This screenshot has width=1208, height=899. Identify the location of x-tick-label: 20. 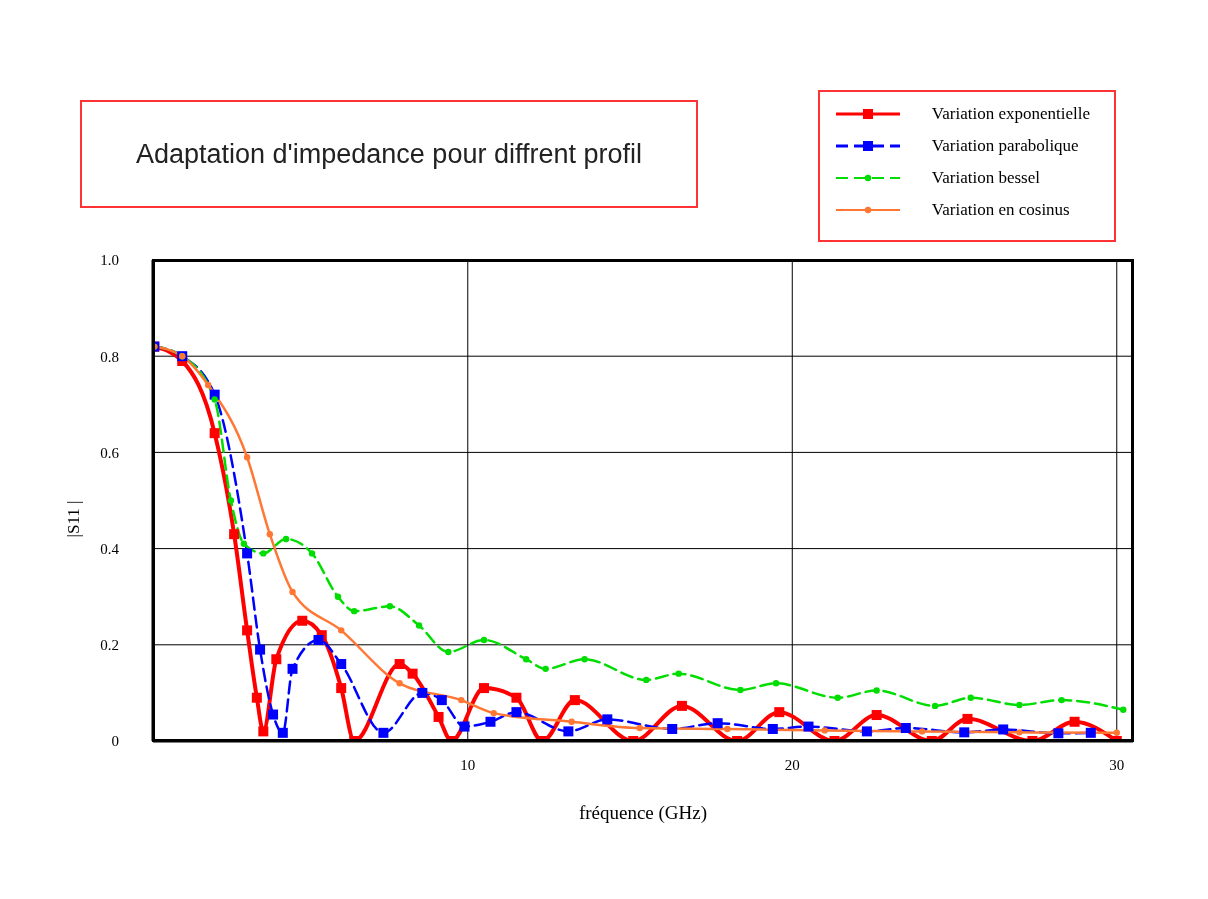
(792, 764).